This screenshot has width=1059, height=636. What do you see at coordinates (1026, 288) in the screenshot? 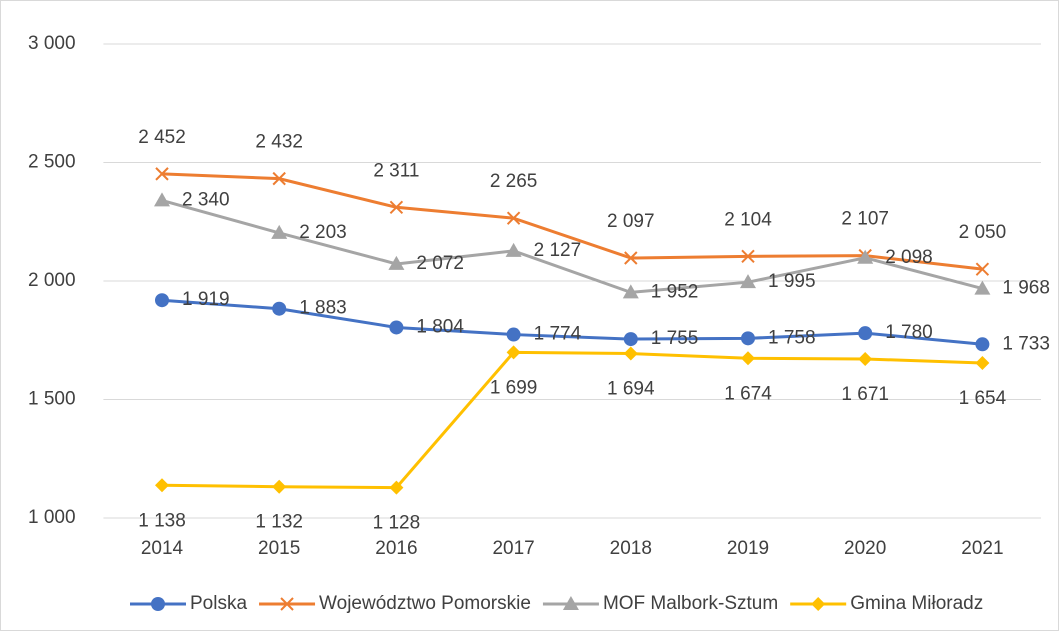
I see `data-label: 1 968` at bounding box center [1026, 288].